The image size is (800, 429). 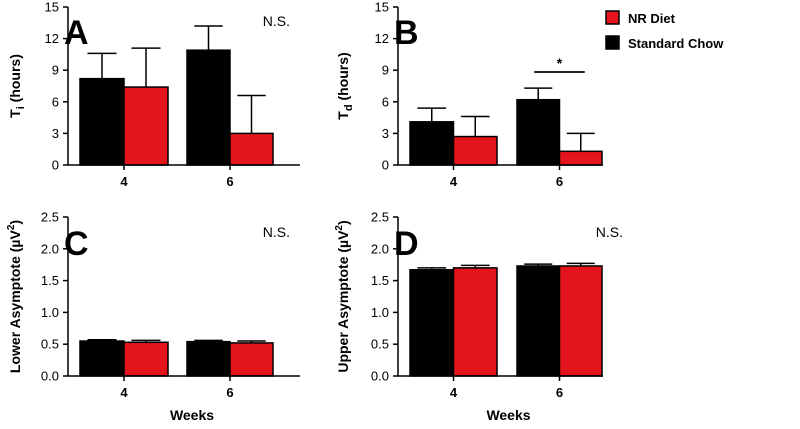 What do you see at coordinates (652, 18) in the screenshot?
I see `legend-label-nr-diet: NR Diet` at bounding box center [652, 18].